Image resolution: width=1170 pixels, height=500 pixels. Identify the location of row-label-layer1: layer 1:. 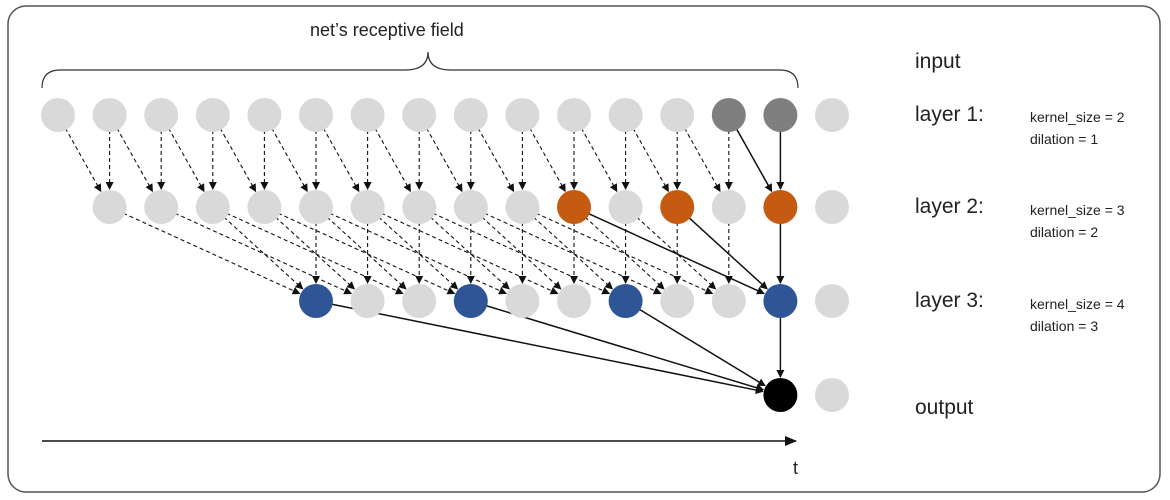
(949, 114).